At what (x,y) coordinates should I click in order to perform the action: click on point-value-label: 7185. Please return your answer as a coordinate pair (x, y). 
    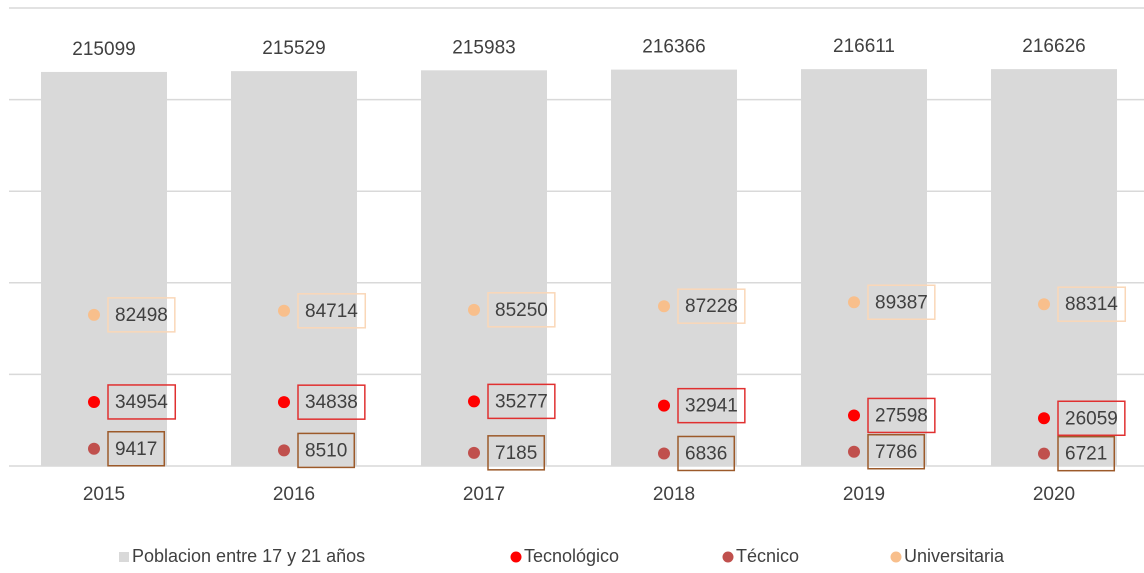
    Looking at the image, I should click on (516, 453).